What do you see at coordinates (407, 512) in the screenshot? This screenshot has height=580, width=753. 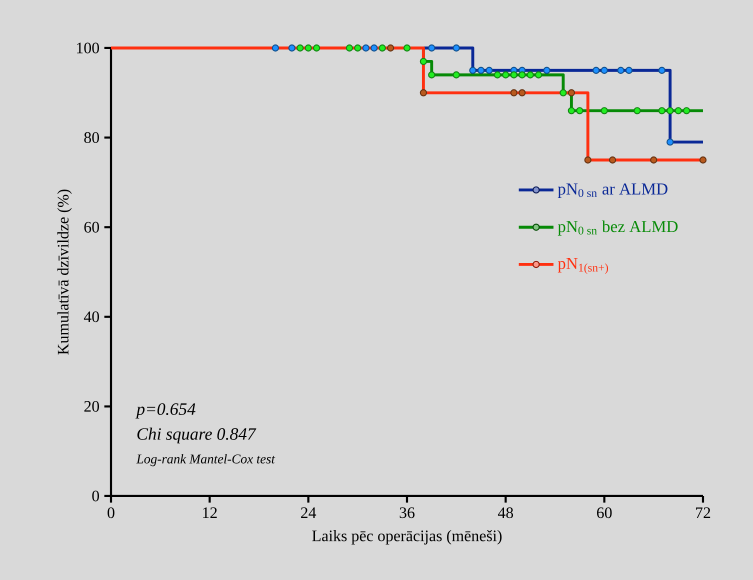 I see `x-tick-label: 36` at bounding box center [407, 512].